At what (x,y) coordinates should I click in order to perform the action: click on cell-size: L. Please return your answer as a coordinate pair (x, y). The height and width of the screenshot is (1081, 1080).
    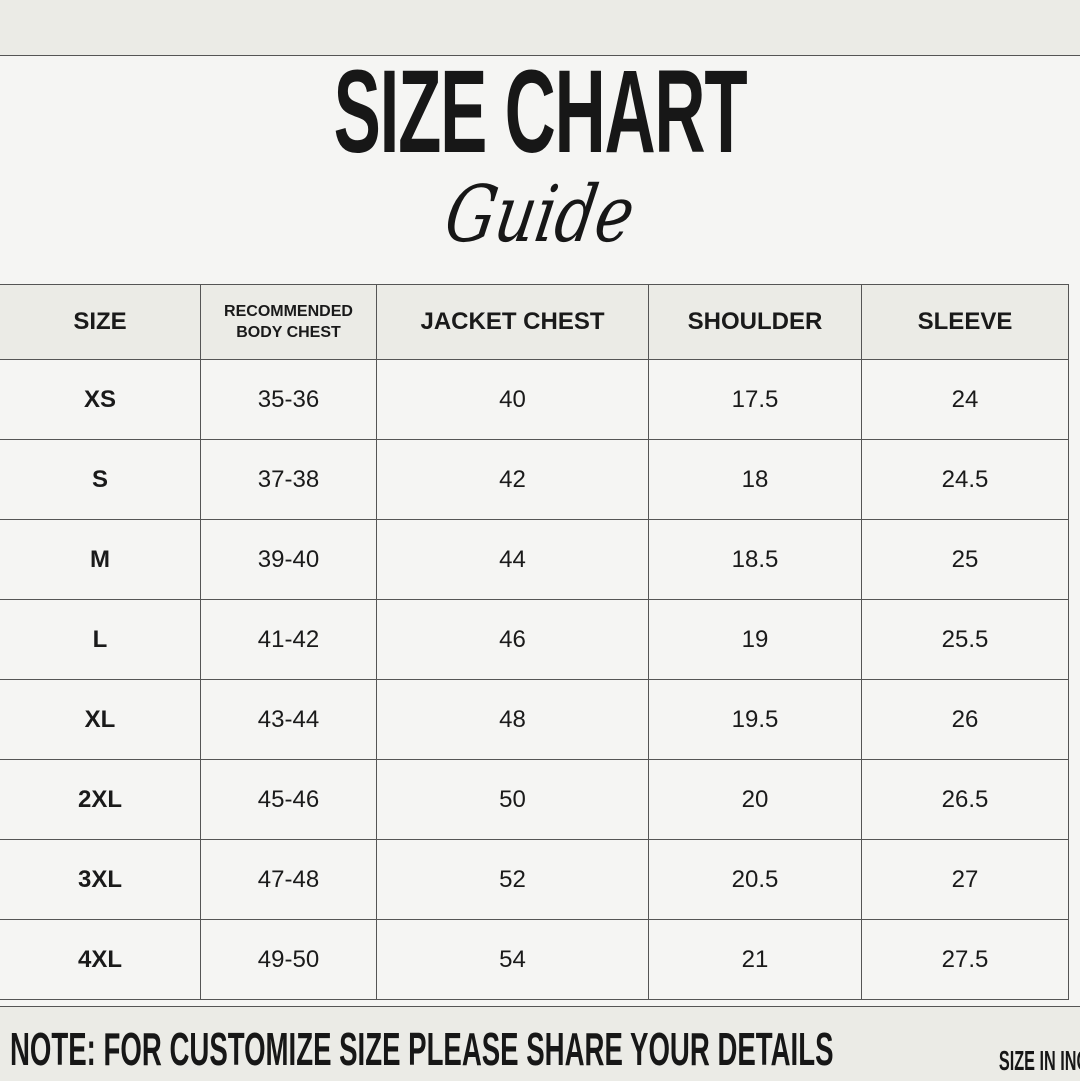
    Looking at the image, I should click on (100, 639).